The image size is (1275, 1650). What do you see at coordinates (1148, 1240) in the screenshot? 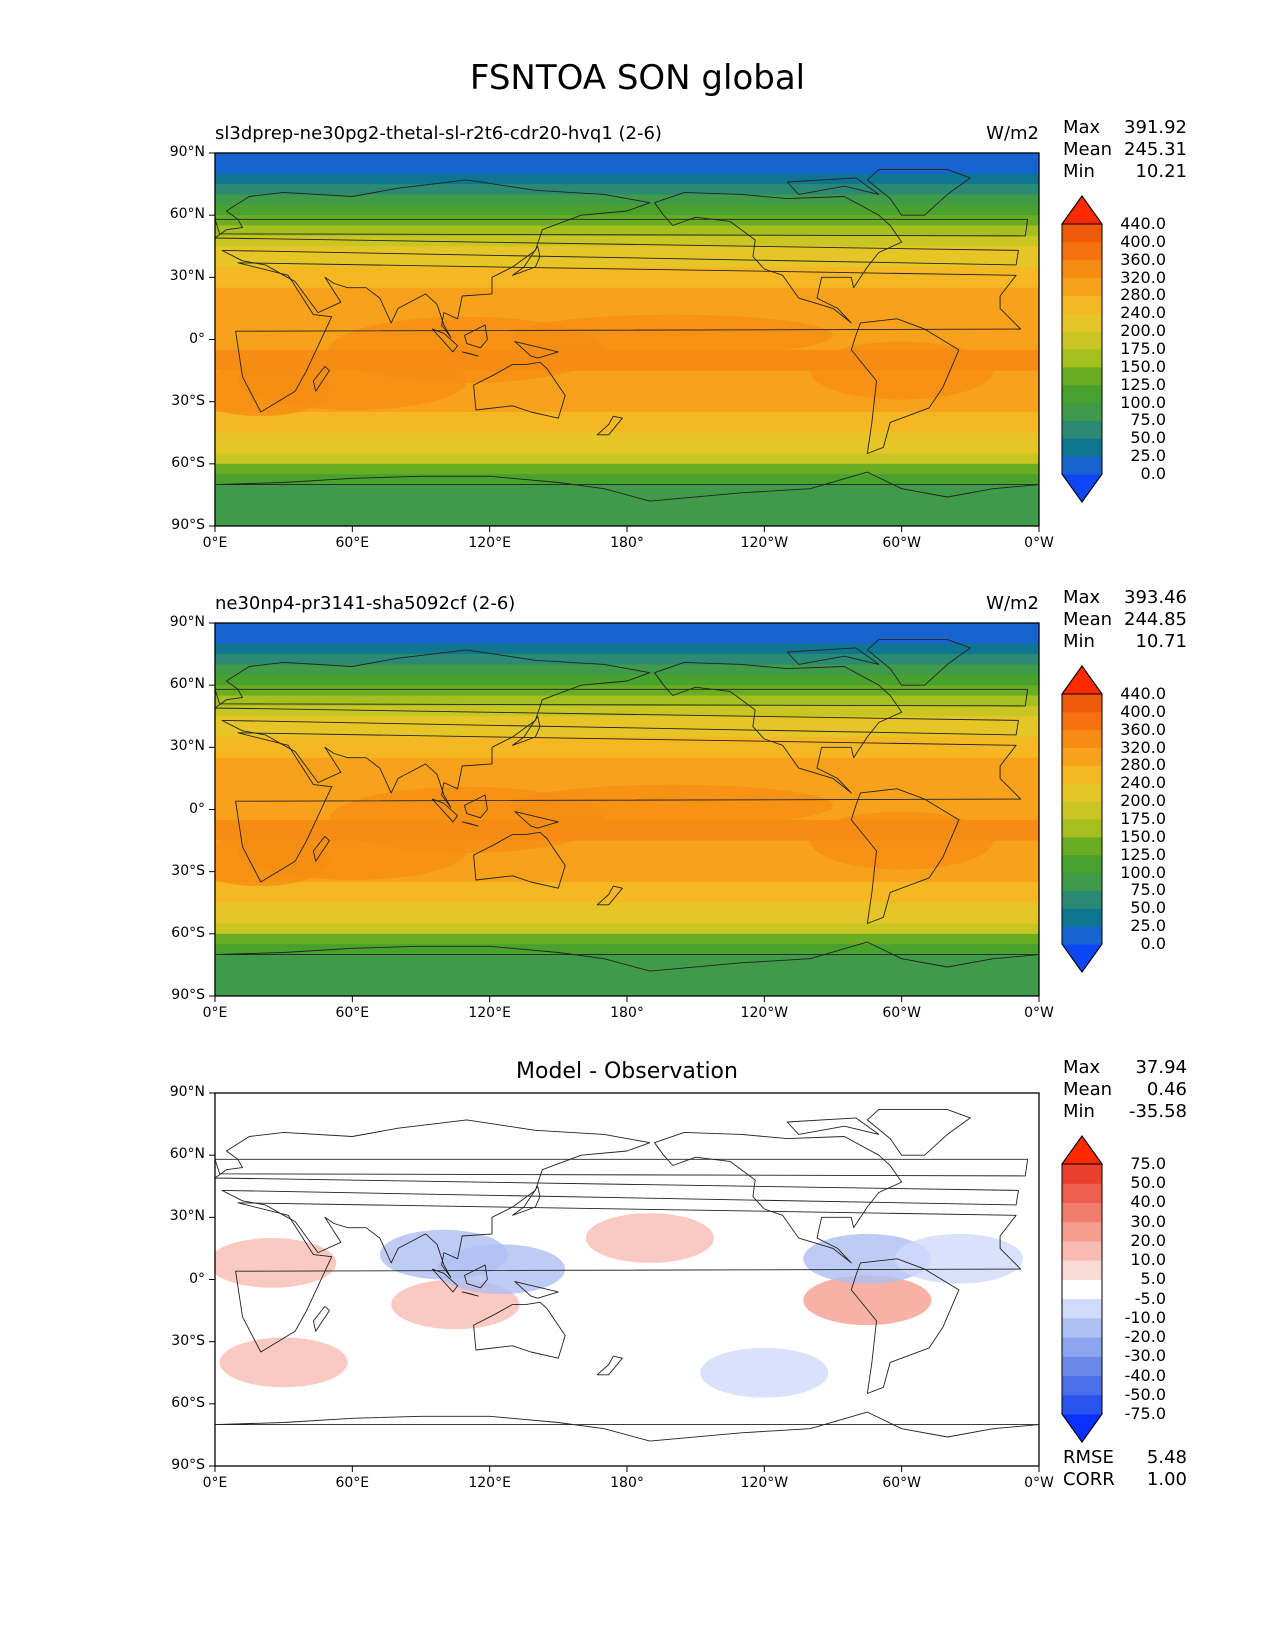
I see `colorbar-tick-label: 20.0` at bounding box center [1148, 1240].